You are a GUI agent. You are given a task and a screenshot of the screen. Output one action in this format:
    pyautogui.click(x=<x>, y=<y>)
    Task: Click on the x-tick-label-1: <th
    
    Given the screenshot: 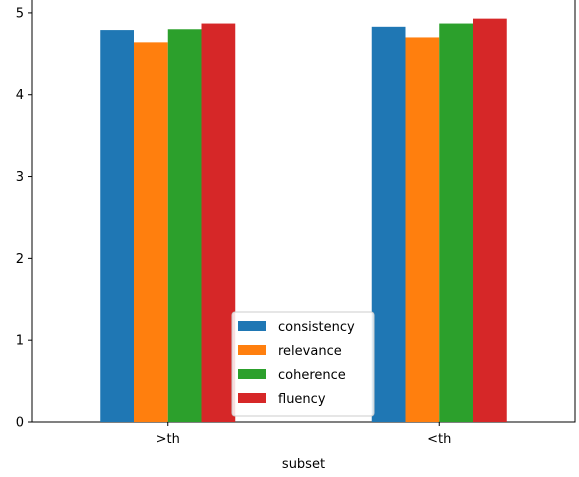 What is the action you would take?
    pyautogui.click(x=439, y=439)
    